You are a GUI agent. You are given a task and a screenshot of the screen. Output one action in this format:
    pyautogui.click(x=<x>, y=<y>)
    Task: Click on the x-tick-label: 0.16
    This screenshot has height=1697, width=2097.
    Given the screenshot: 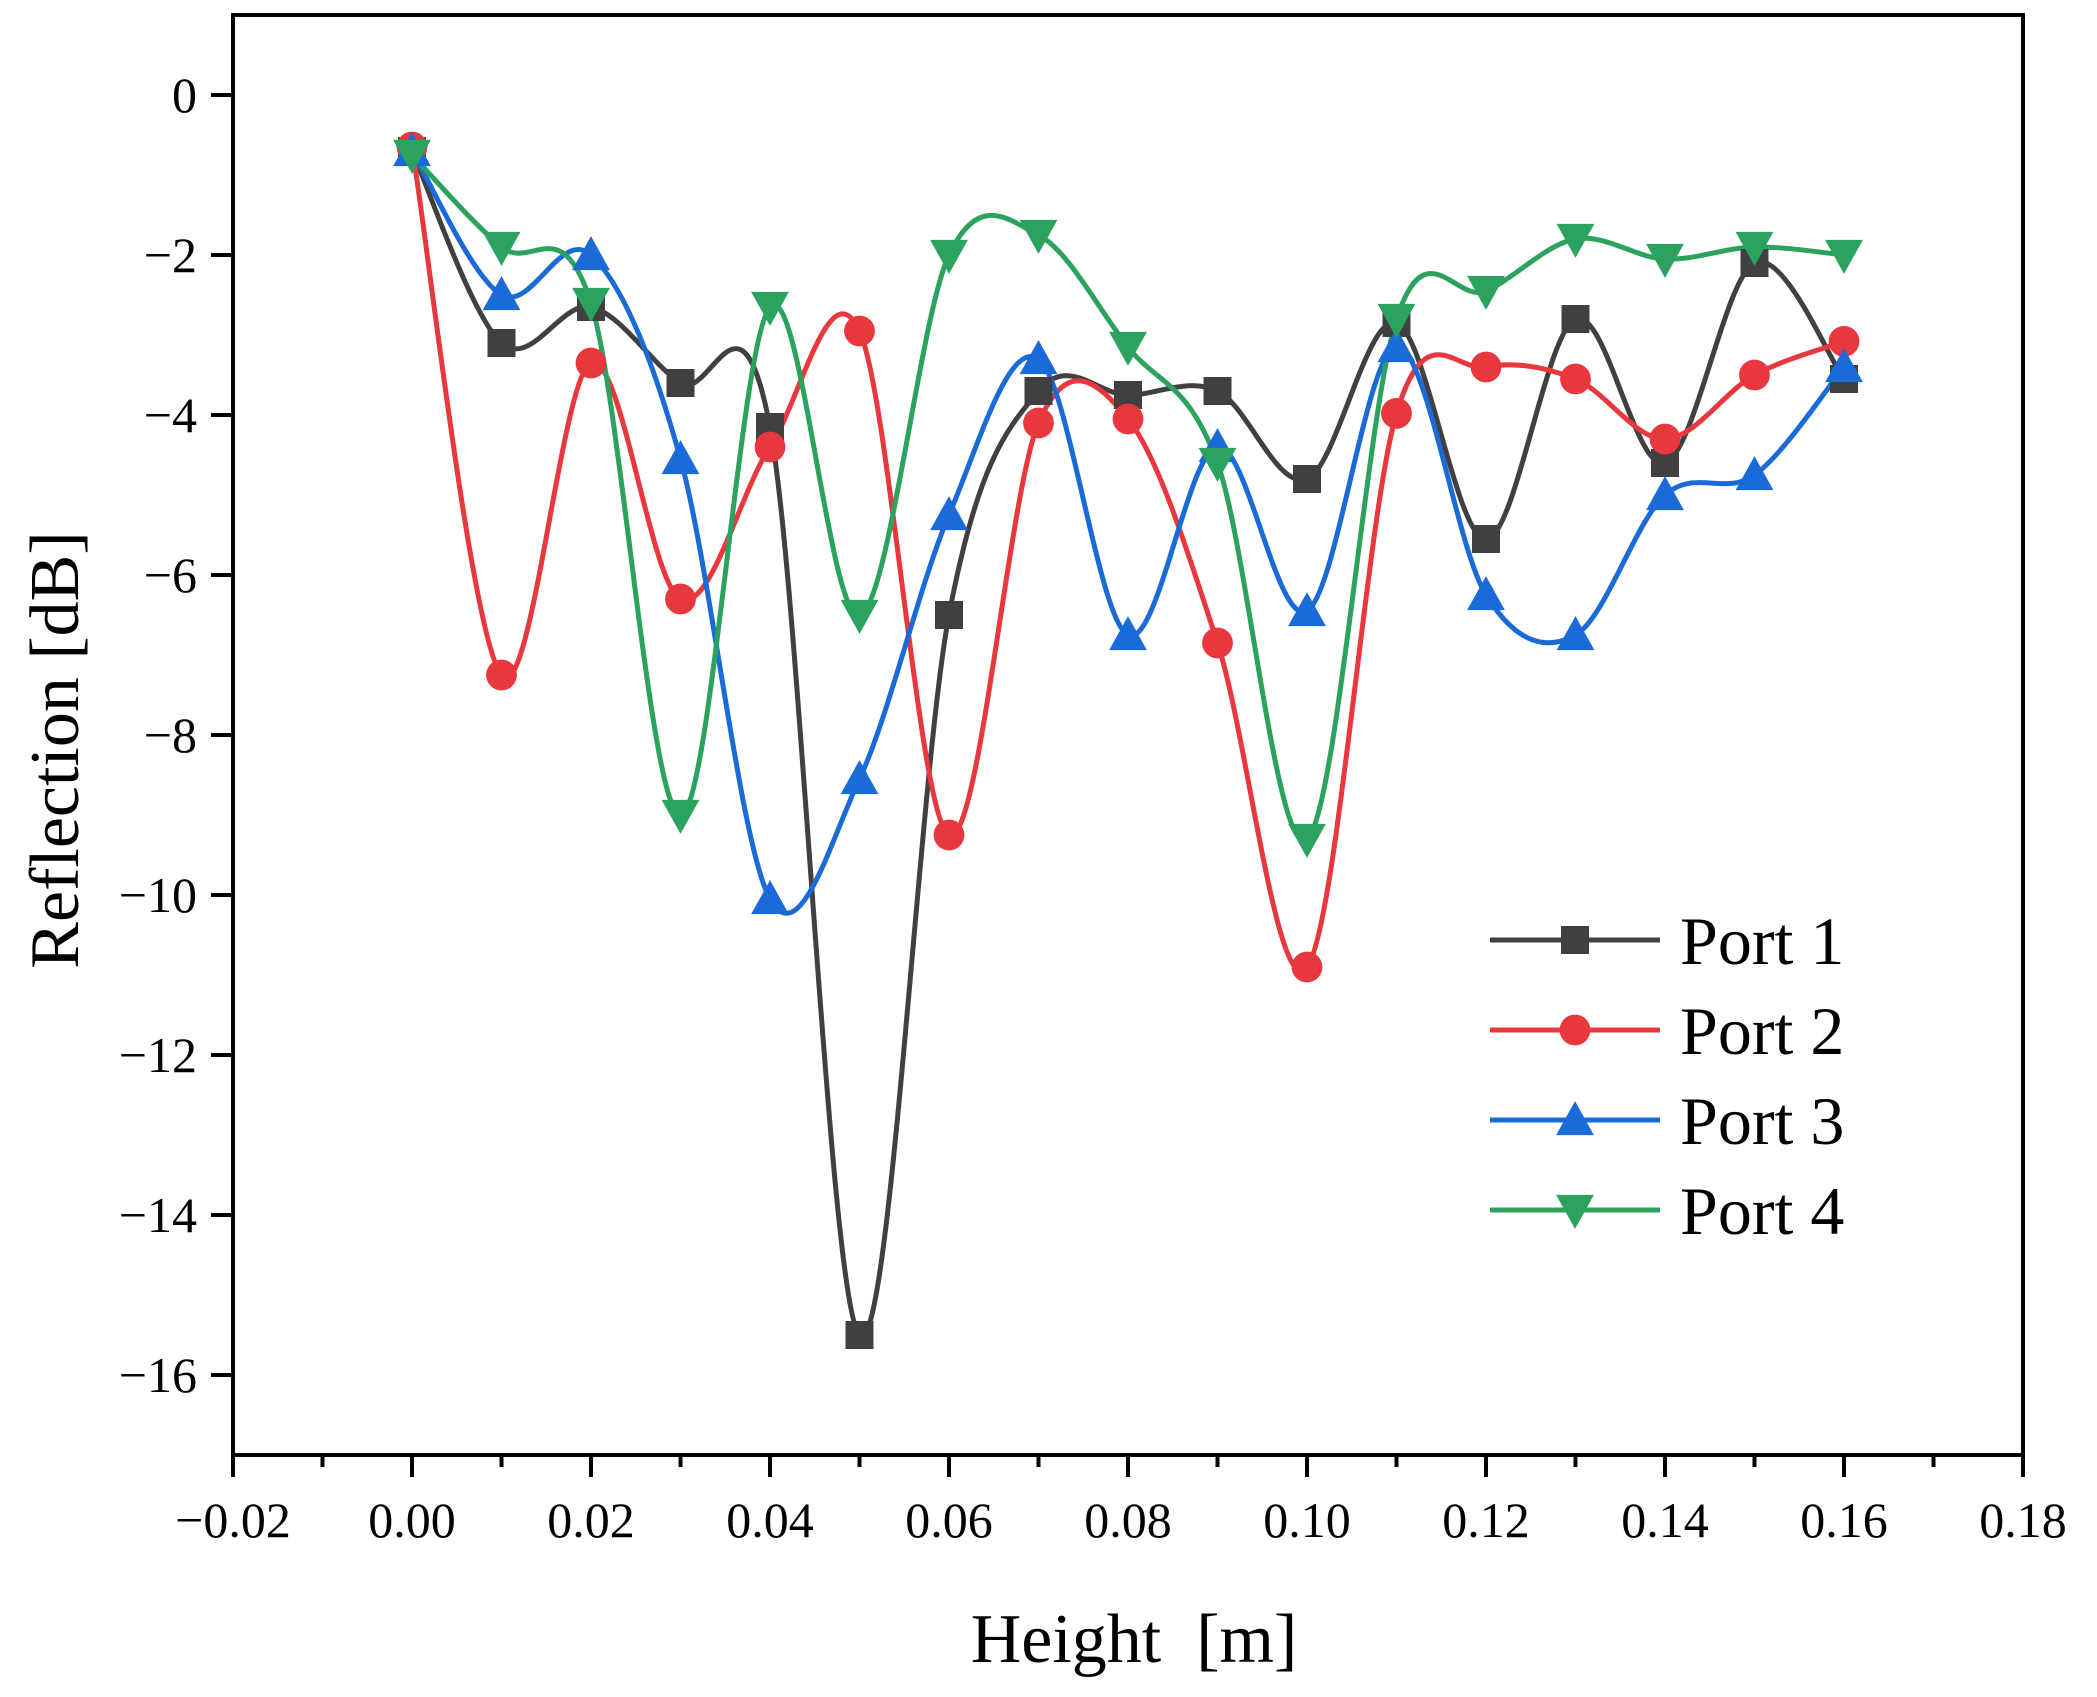 What is the action you would take?
    pyautogui.click(x=1844, y=1520)
    